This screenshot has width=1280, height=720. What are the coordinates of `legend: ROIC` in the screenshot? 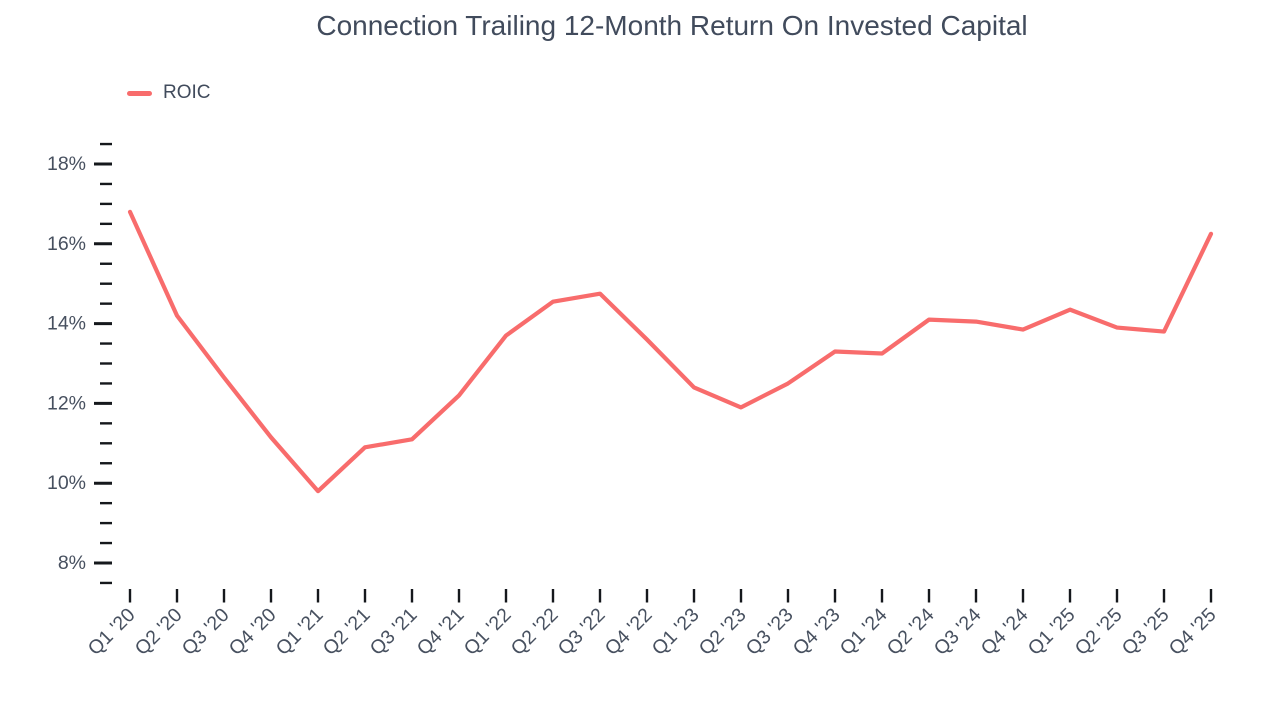 It's located at (169, 93).